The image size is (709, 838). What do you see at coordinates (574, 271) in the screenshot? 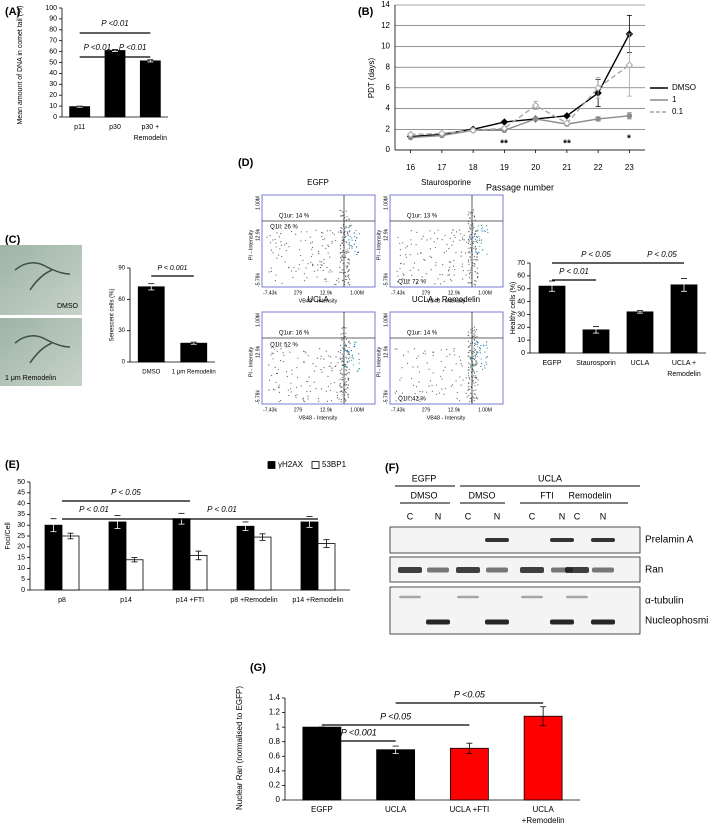
I see `significance-label: P < 0.01` at bounding box center [574, 271].